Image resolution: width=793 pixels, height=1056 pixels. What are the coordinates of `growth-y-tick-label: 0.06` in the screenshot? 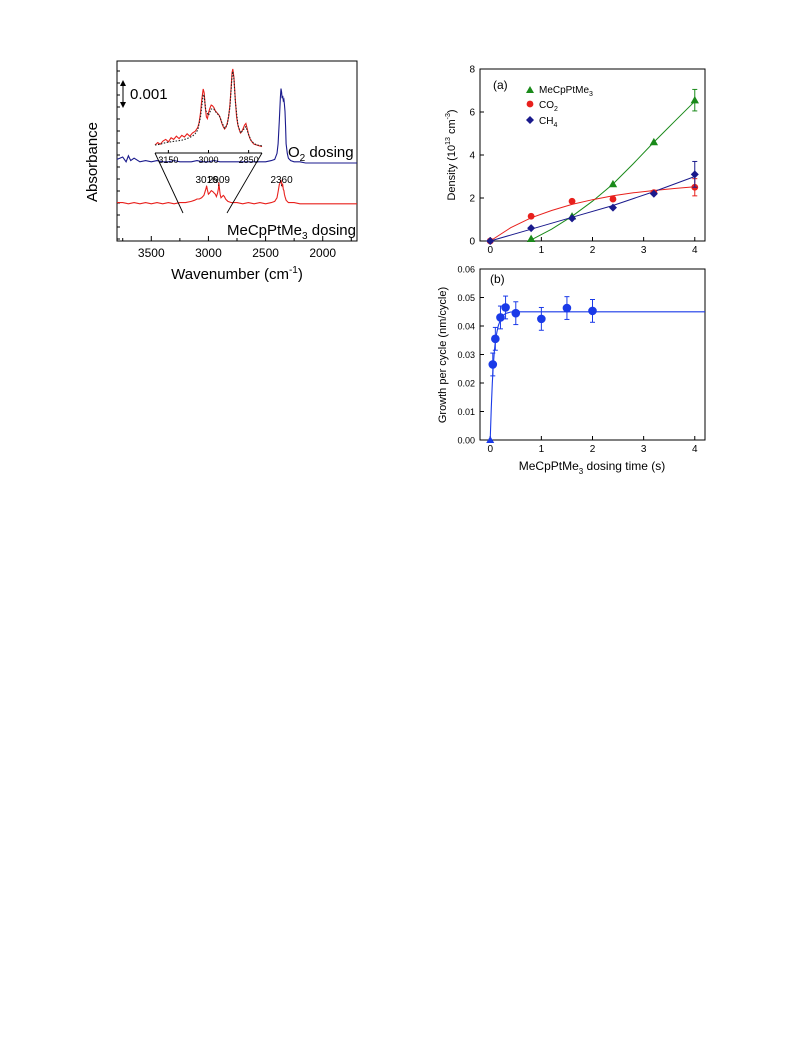 It's located at (466, 270).